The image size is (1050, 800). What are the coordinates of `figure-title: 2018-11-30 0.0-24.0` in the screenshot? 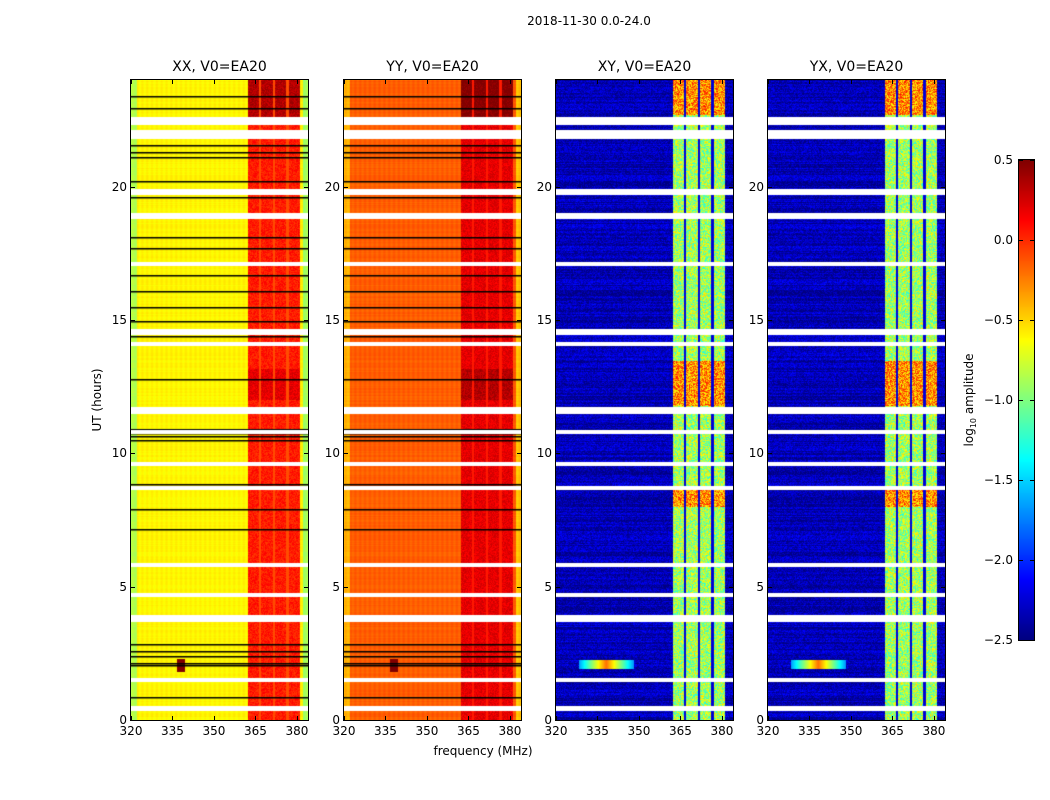 It's located at (589, 21).